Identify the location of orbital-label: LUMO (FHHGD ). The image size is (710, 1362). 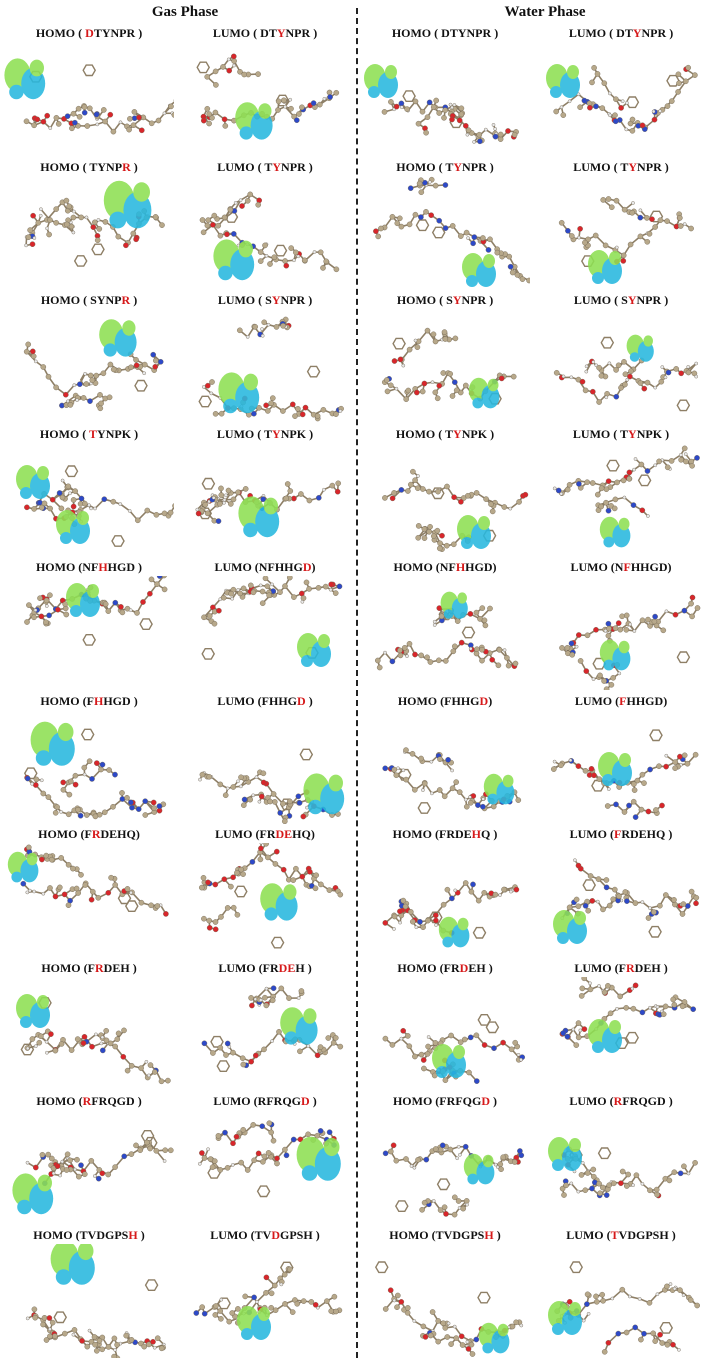
(265, 701).